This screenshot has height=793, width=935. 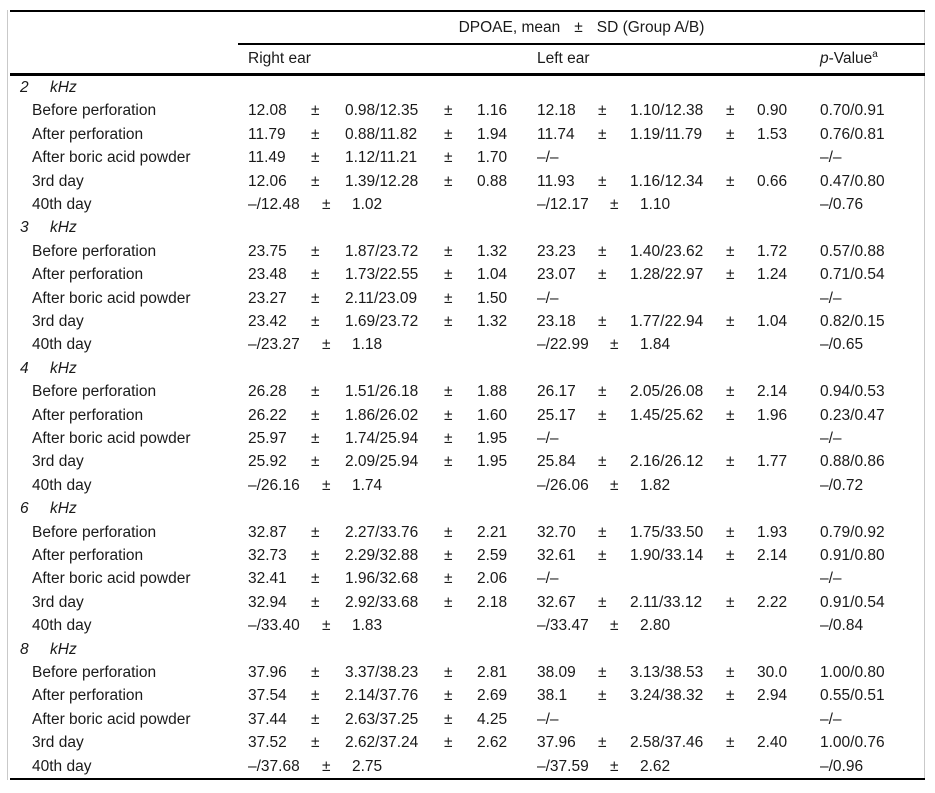 What do you see at coordinates (852, 743) in the screenshot?
I see `p-value: 1.00/0.76` at bounding box center [852, 743].